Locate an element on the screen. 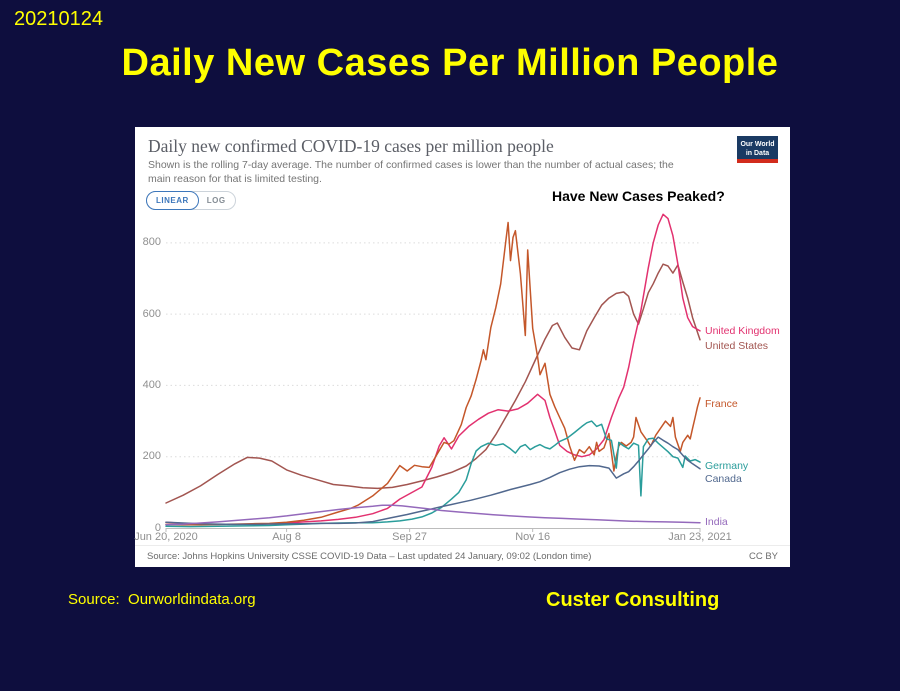 The height and width of the screenshot is (691, 900). series-end-label-united-kingdom: United Kingdom is located at coordinates (742, 331).